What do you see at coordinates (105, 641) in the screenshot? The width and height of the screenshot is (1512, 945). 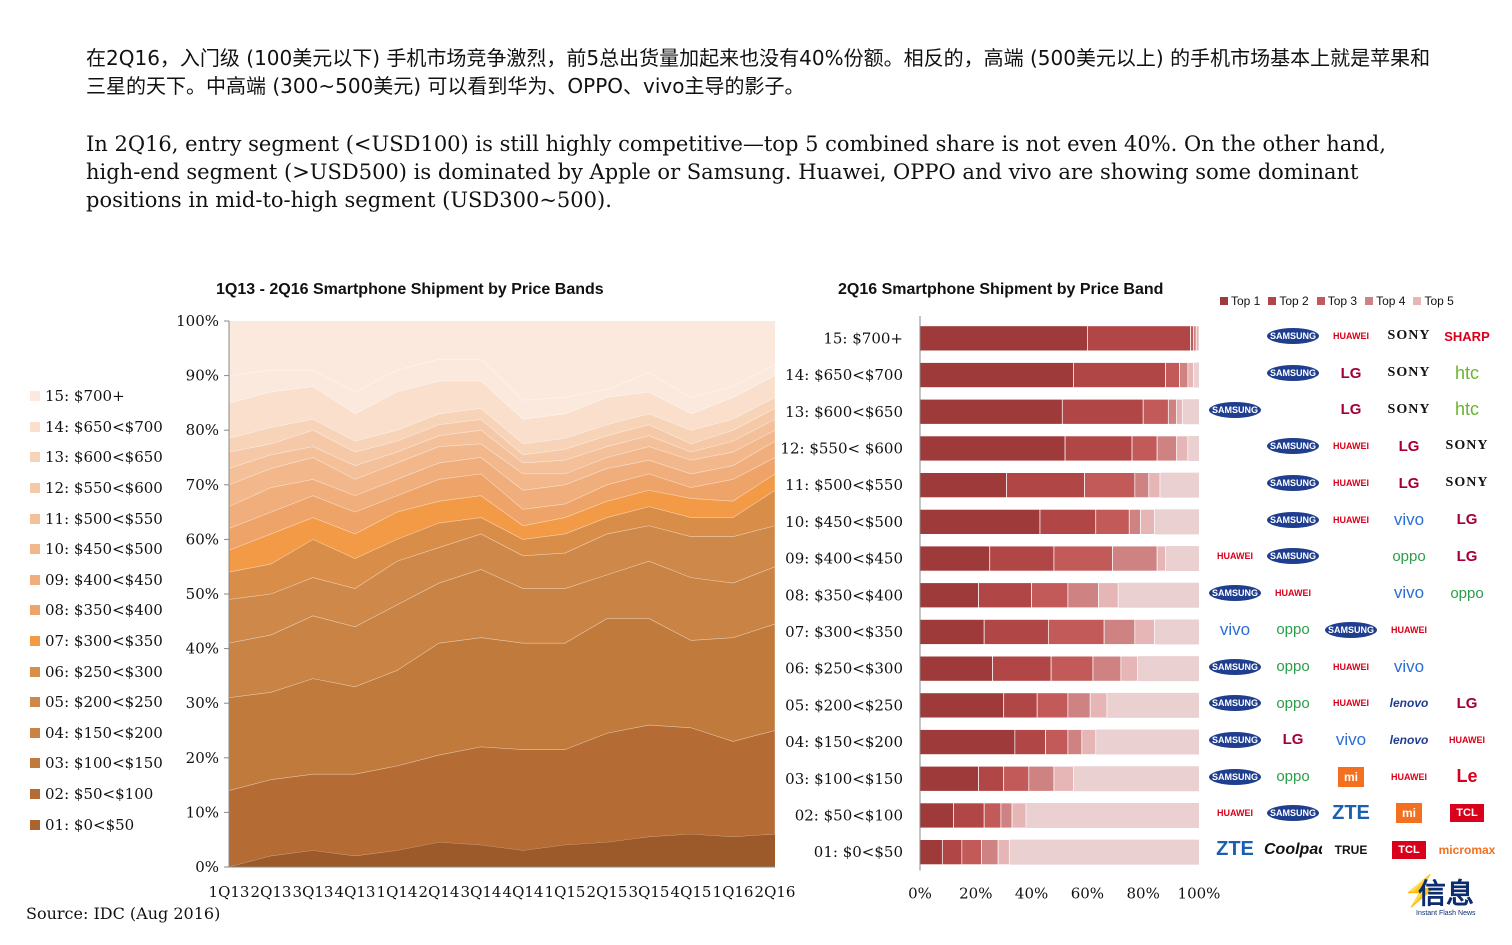 I see `legend-item: 07: $300<$350` at bounding box center [105, 641].